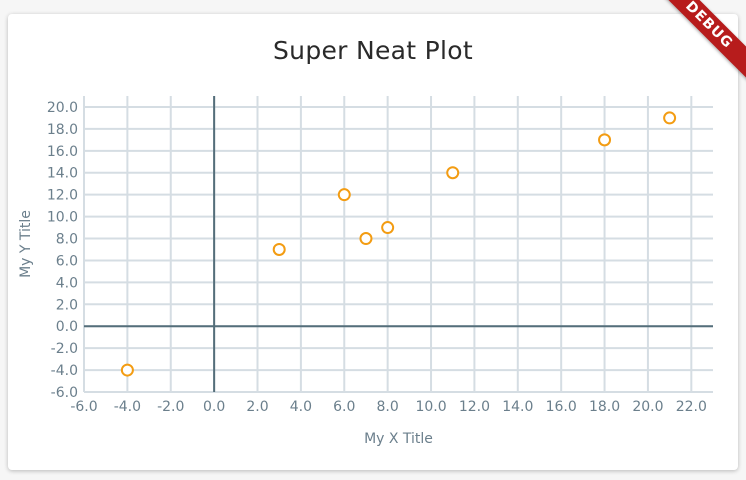  Describe the element at coordinates (344, 407) in the screenshot. I see `x-tick-label: 6.0` at that location.